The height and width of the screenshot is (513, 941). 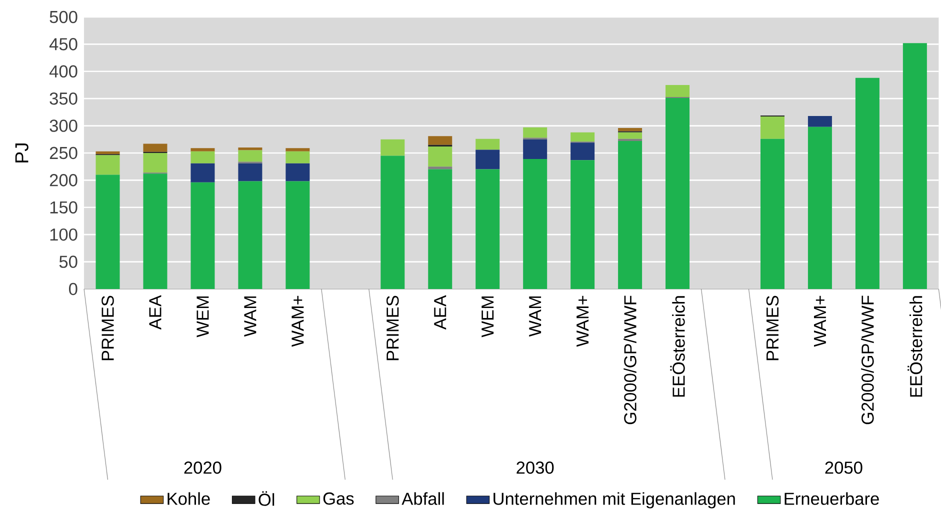 What do you see at coordinates (266, 498) in the screenshot?
I see `legend-label: Öl` at bounding box center [266, 498].